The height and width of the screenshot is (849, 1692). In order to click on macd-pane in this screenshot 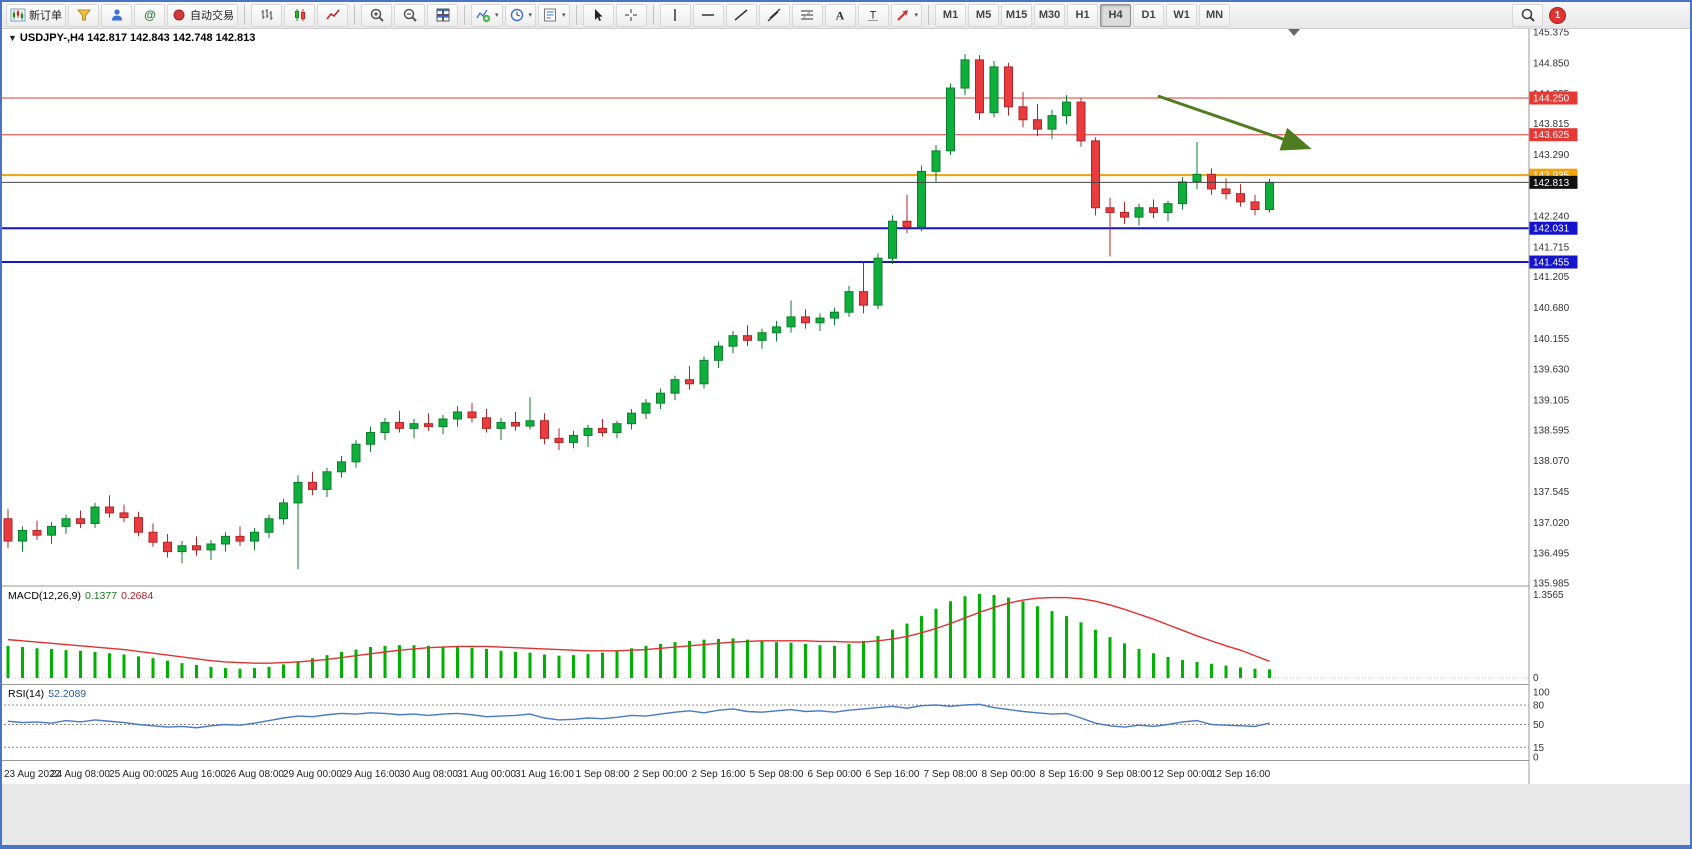, I will do `click(764, 636)`.